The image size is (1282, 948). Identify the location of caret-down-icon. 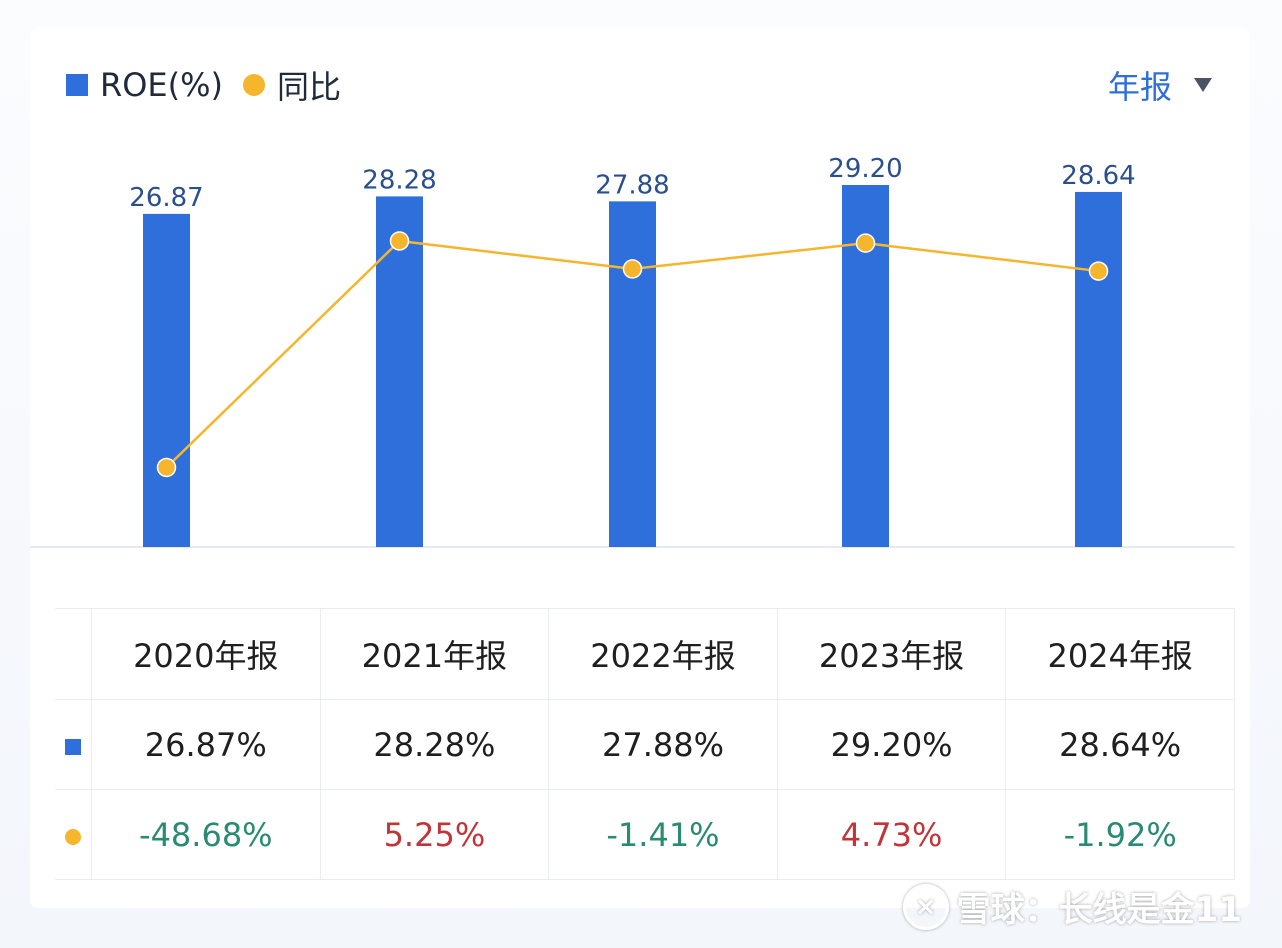
(1203, 85).